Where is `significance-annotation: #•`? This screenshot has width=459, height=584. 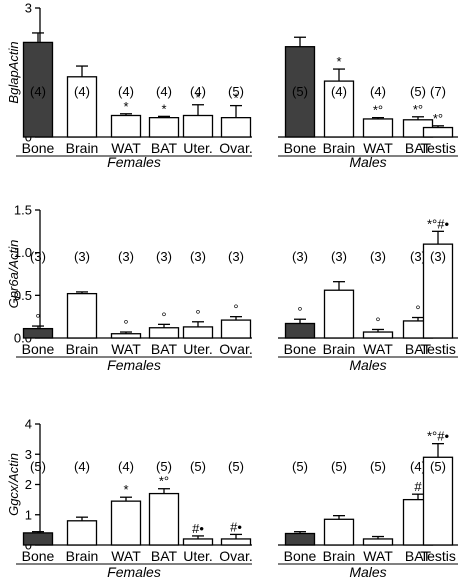 significance-annotation: #• is located at coordinates (198, 528).